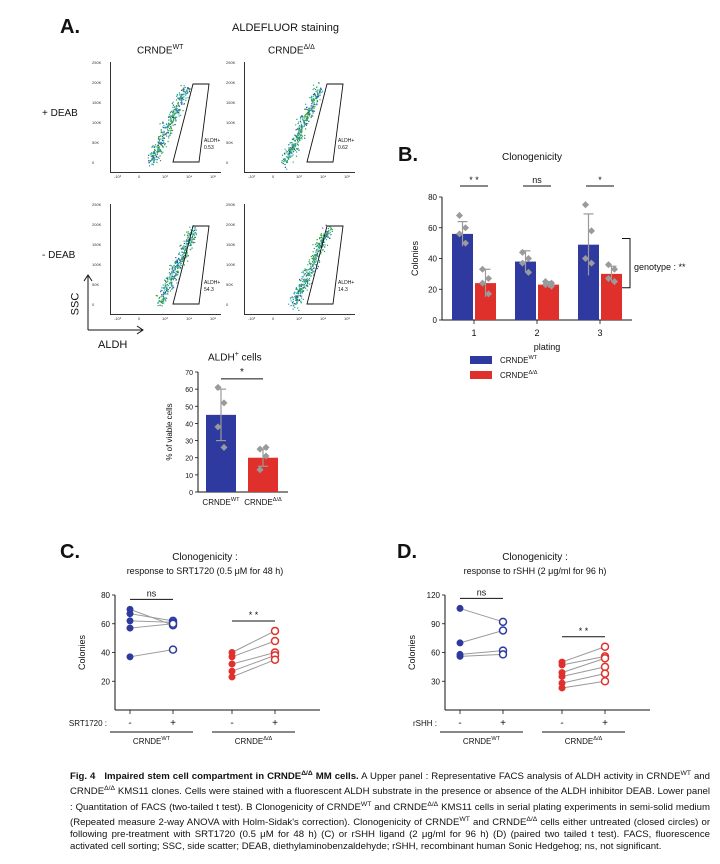 The width and height of the screenshot is (720, 864). Describe the element at coordinates (189, 318) in the screenshot. I see `facs-x-tick: 10⁴` at that location.